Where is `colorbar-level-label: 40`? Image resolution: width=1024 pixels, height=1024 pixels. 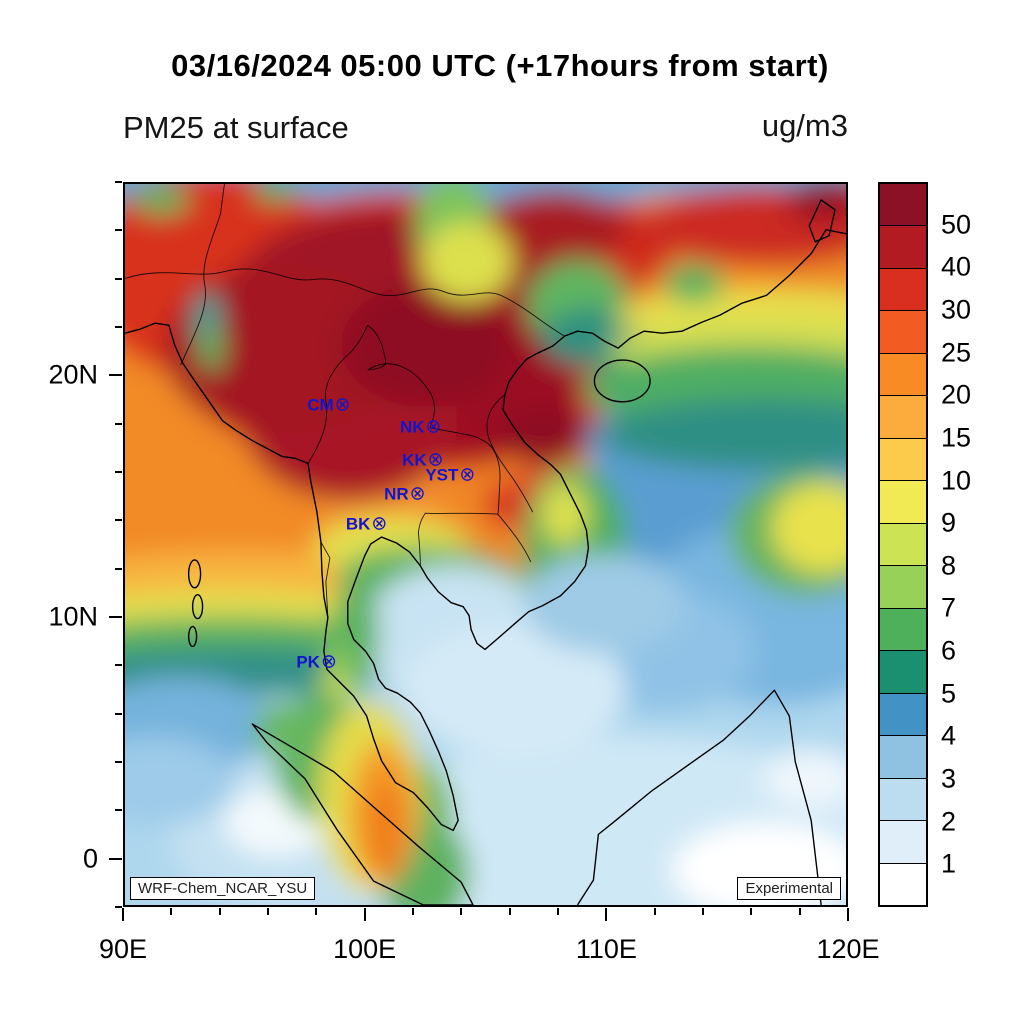 colorbar-level-label: 40 is located at coordinates (956, 266).